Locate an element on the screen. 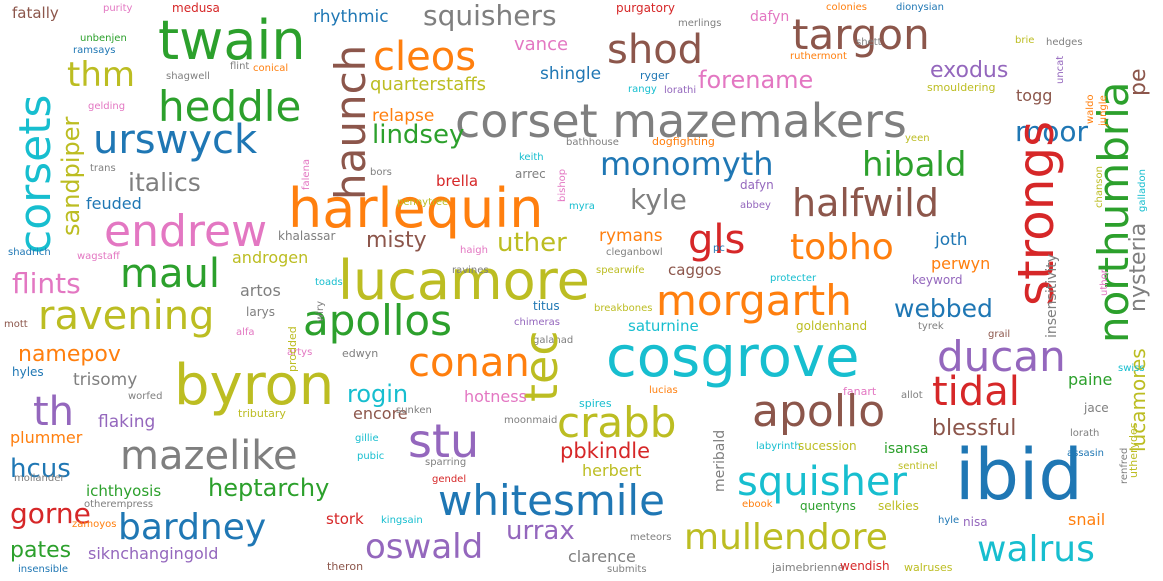 Image resolution: width=1163 pixels, height=581 pixels. word: goldenhand is located at coordinates (832, 326).